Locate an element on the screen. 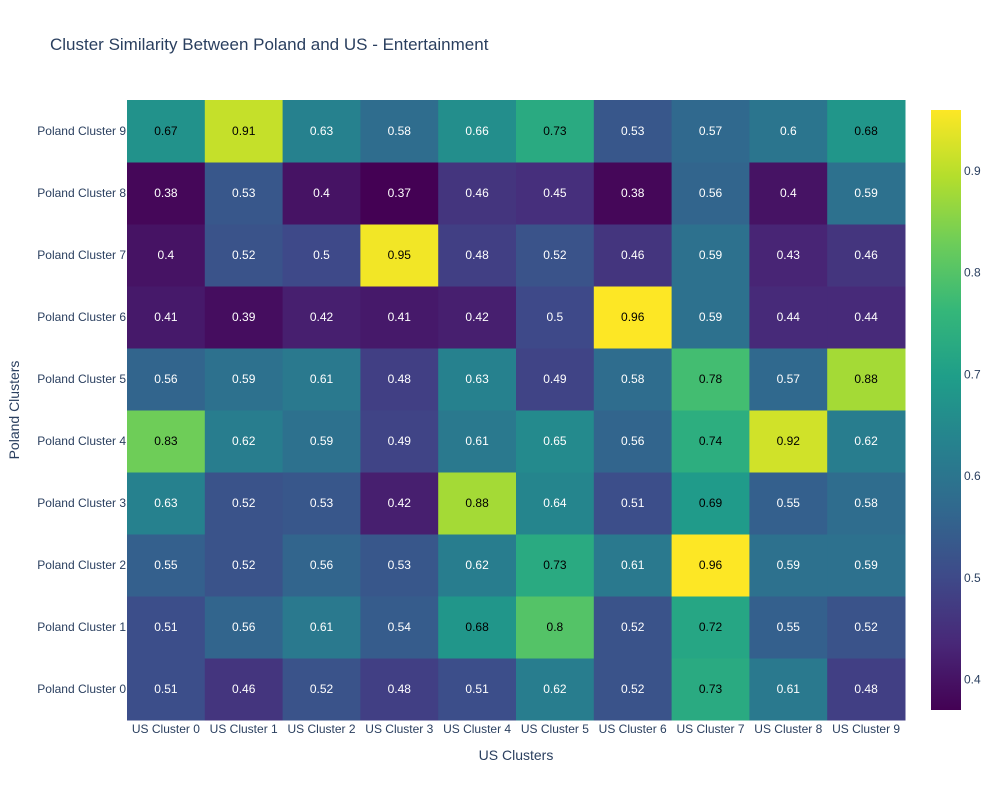 This screenshot has width=1000, height=805. cell-label-r6-c9: 0.44 is located at coordinates (866, 317).